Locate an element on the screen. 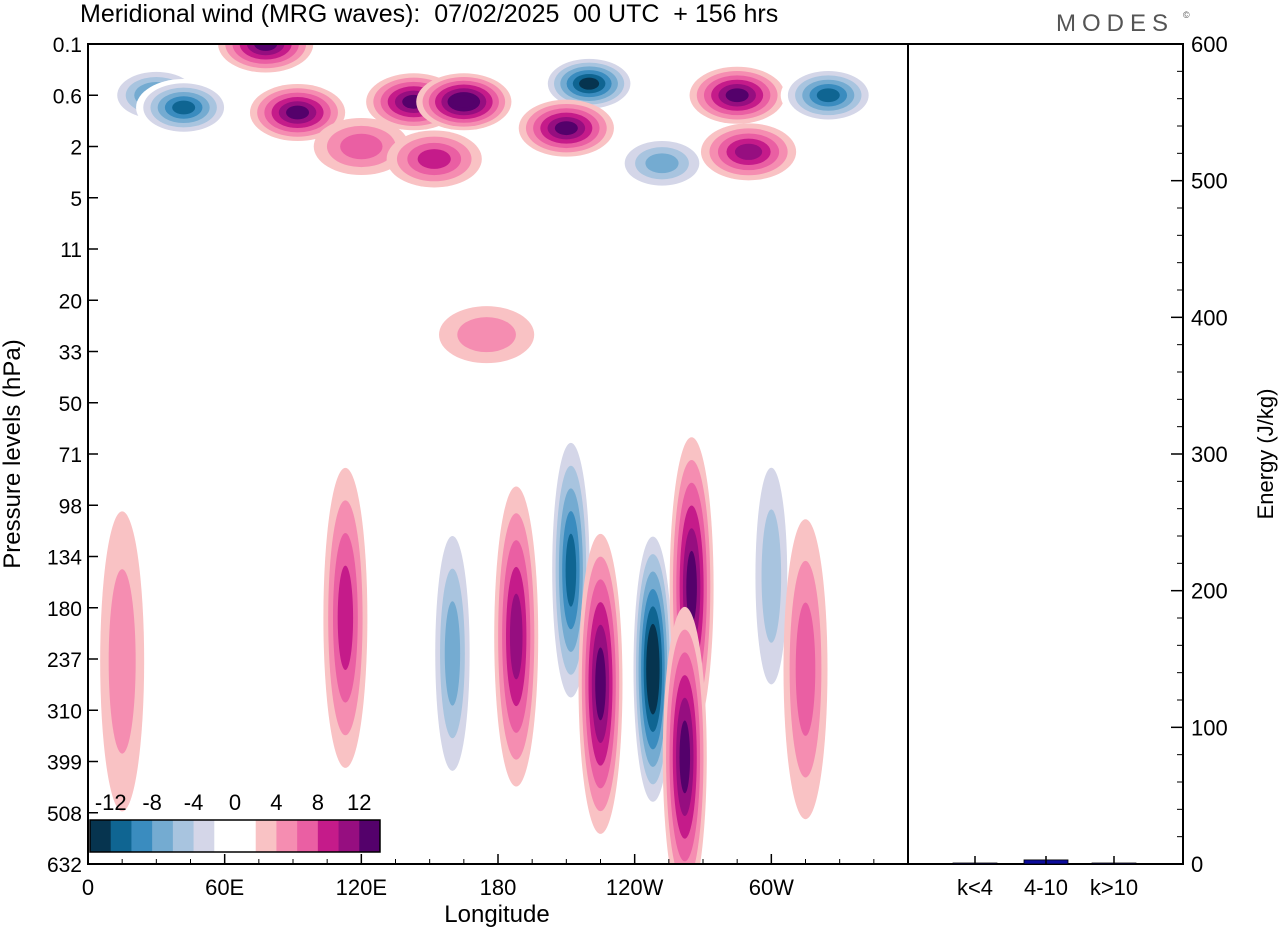  colorbar-label: 0 is located at coordinates (235, 802).